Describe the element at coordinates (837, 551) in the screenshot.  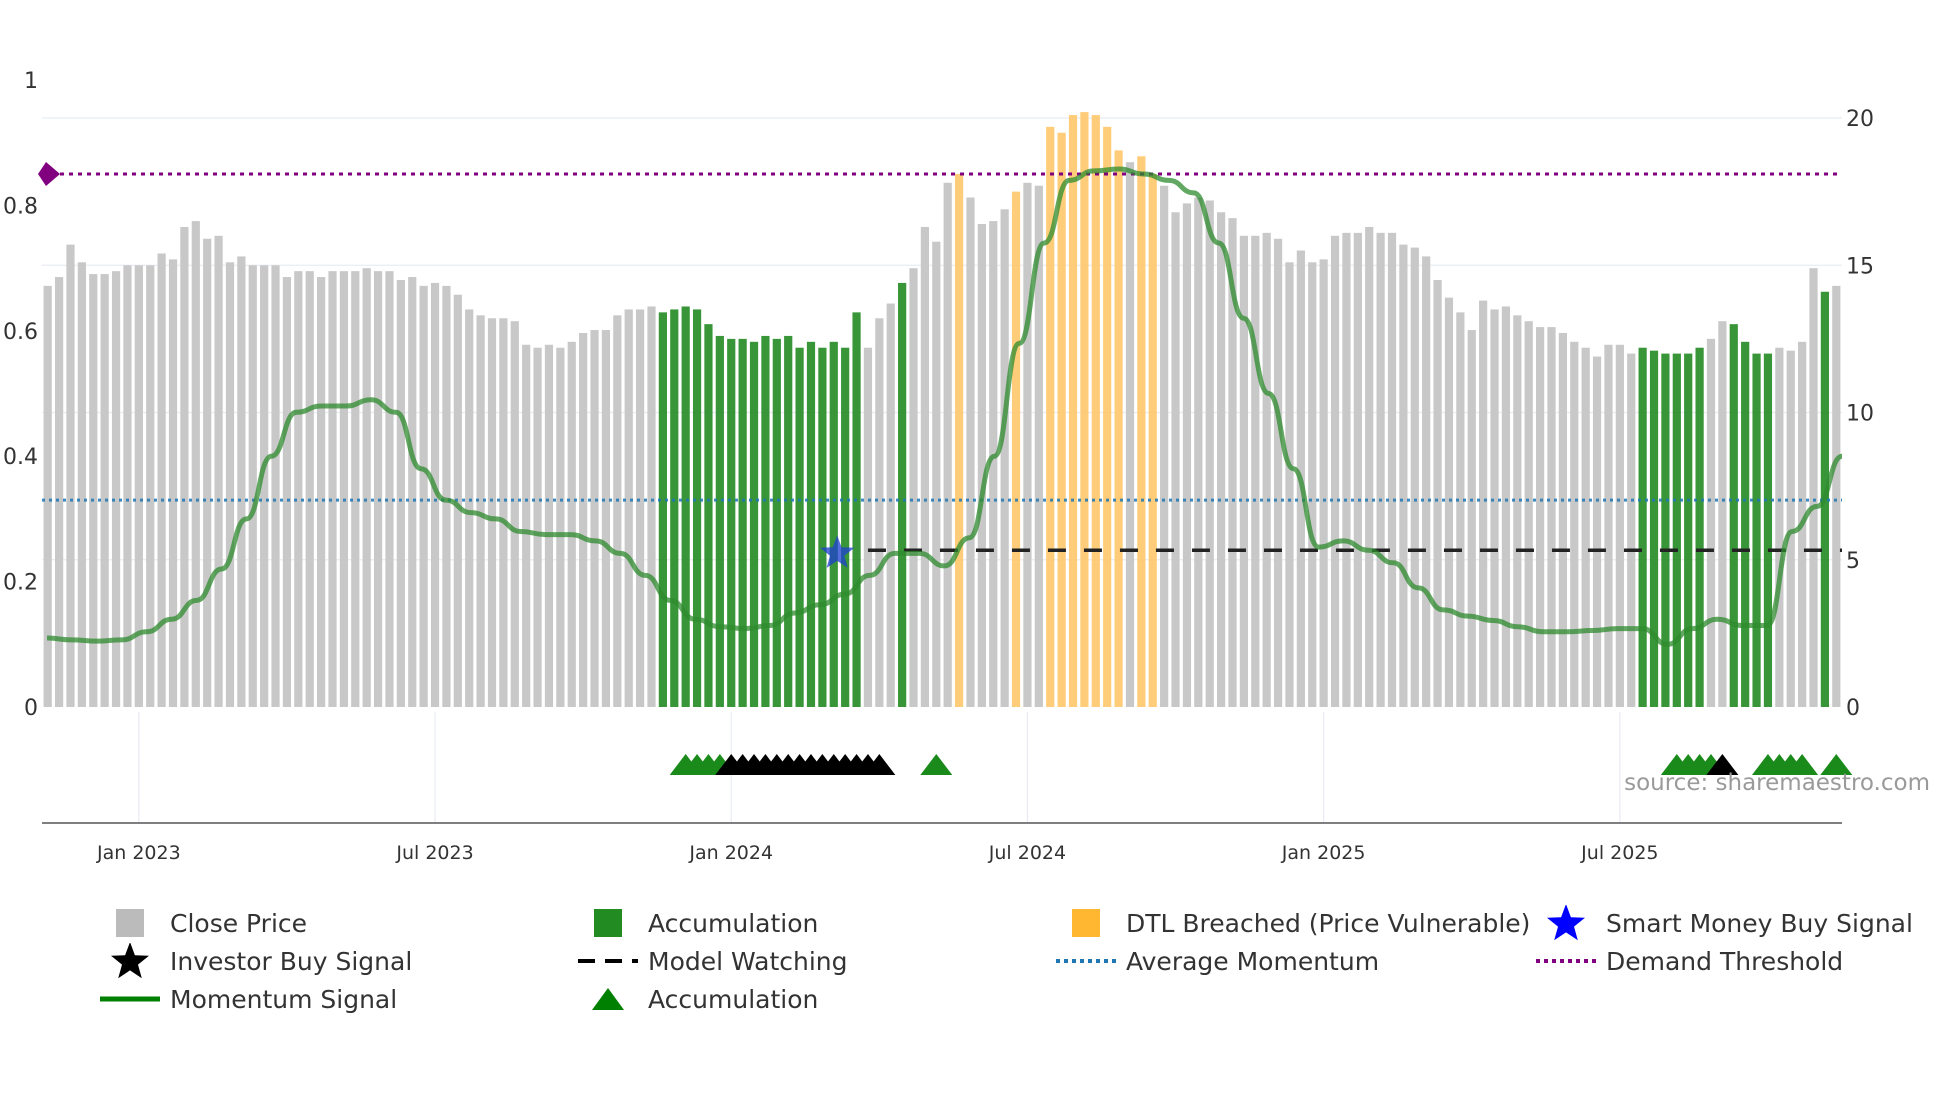
I see `smart-money-buy-star` at that location.